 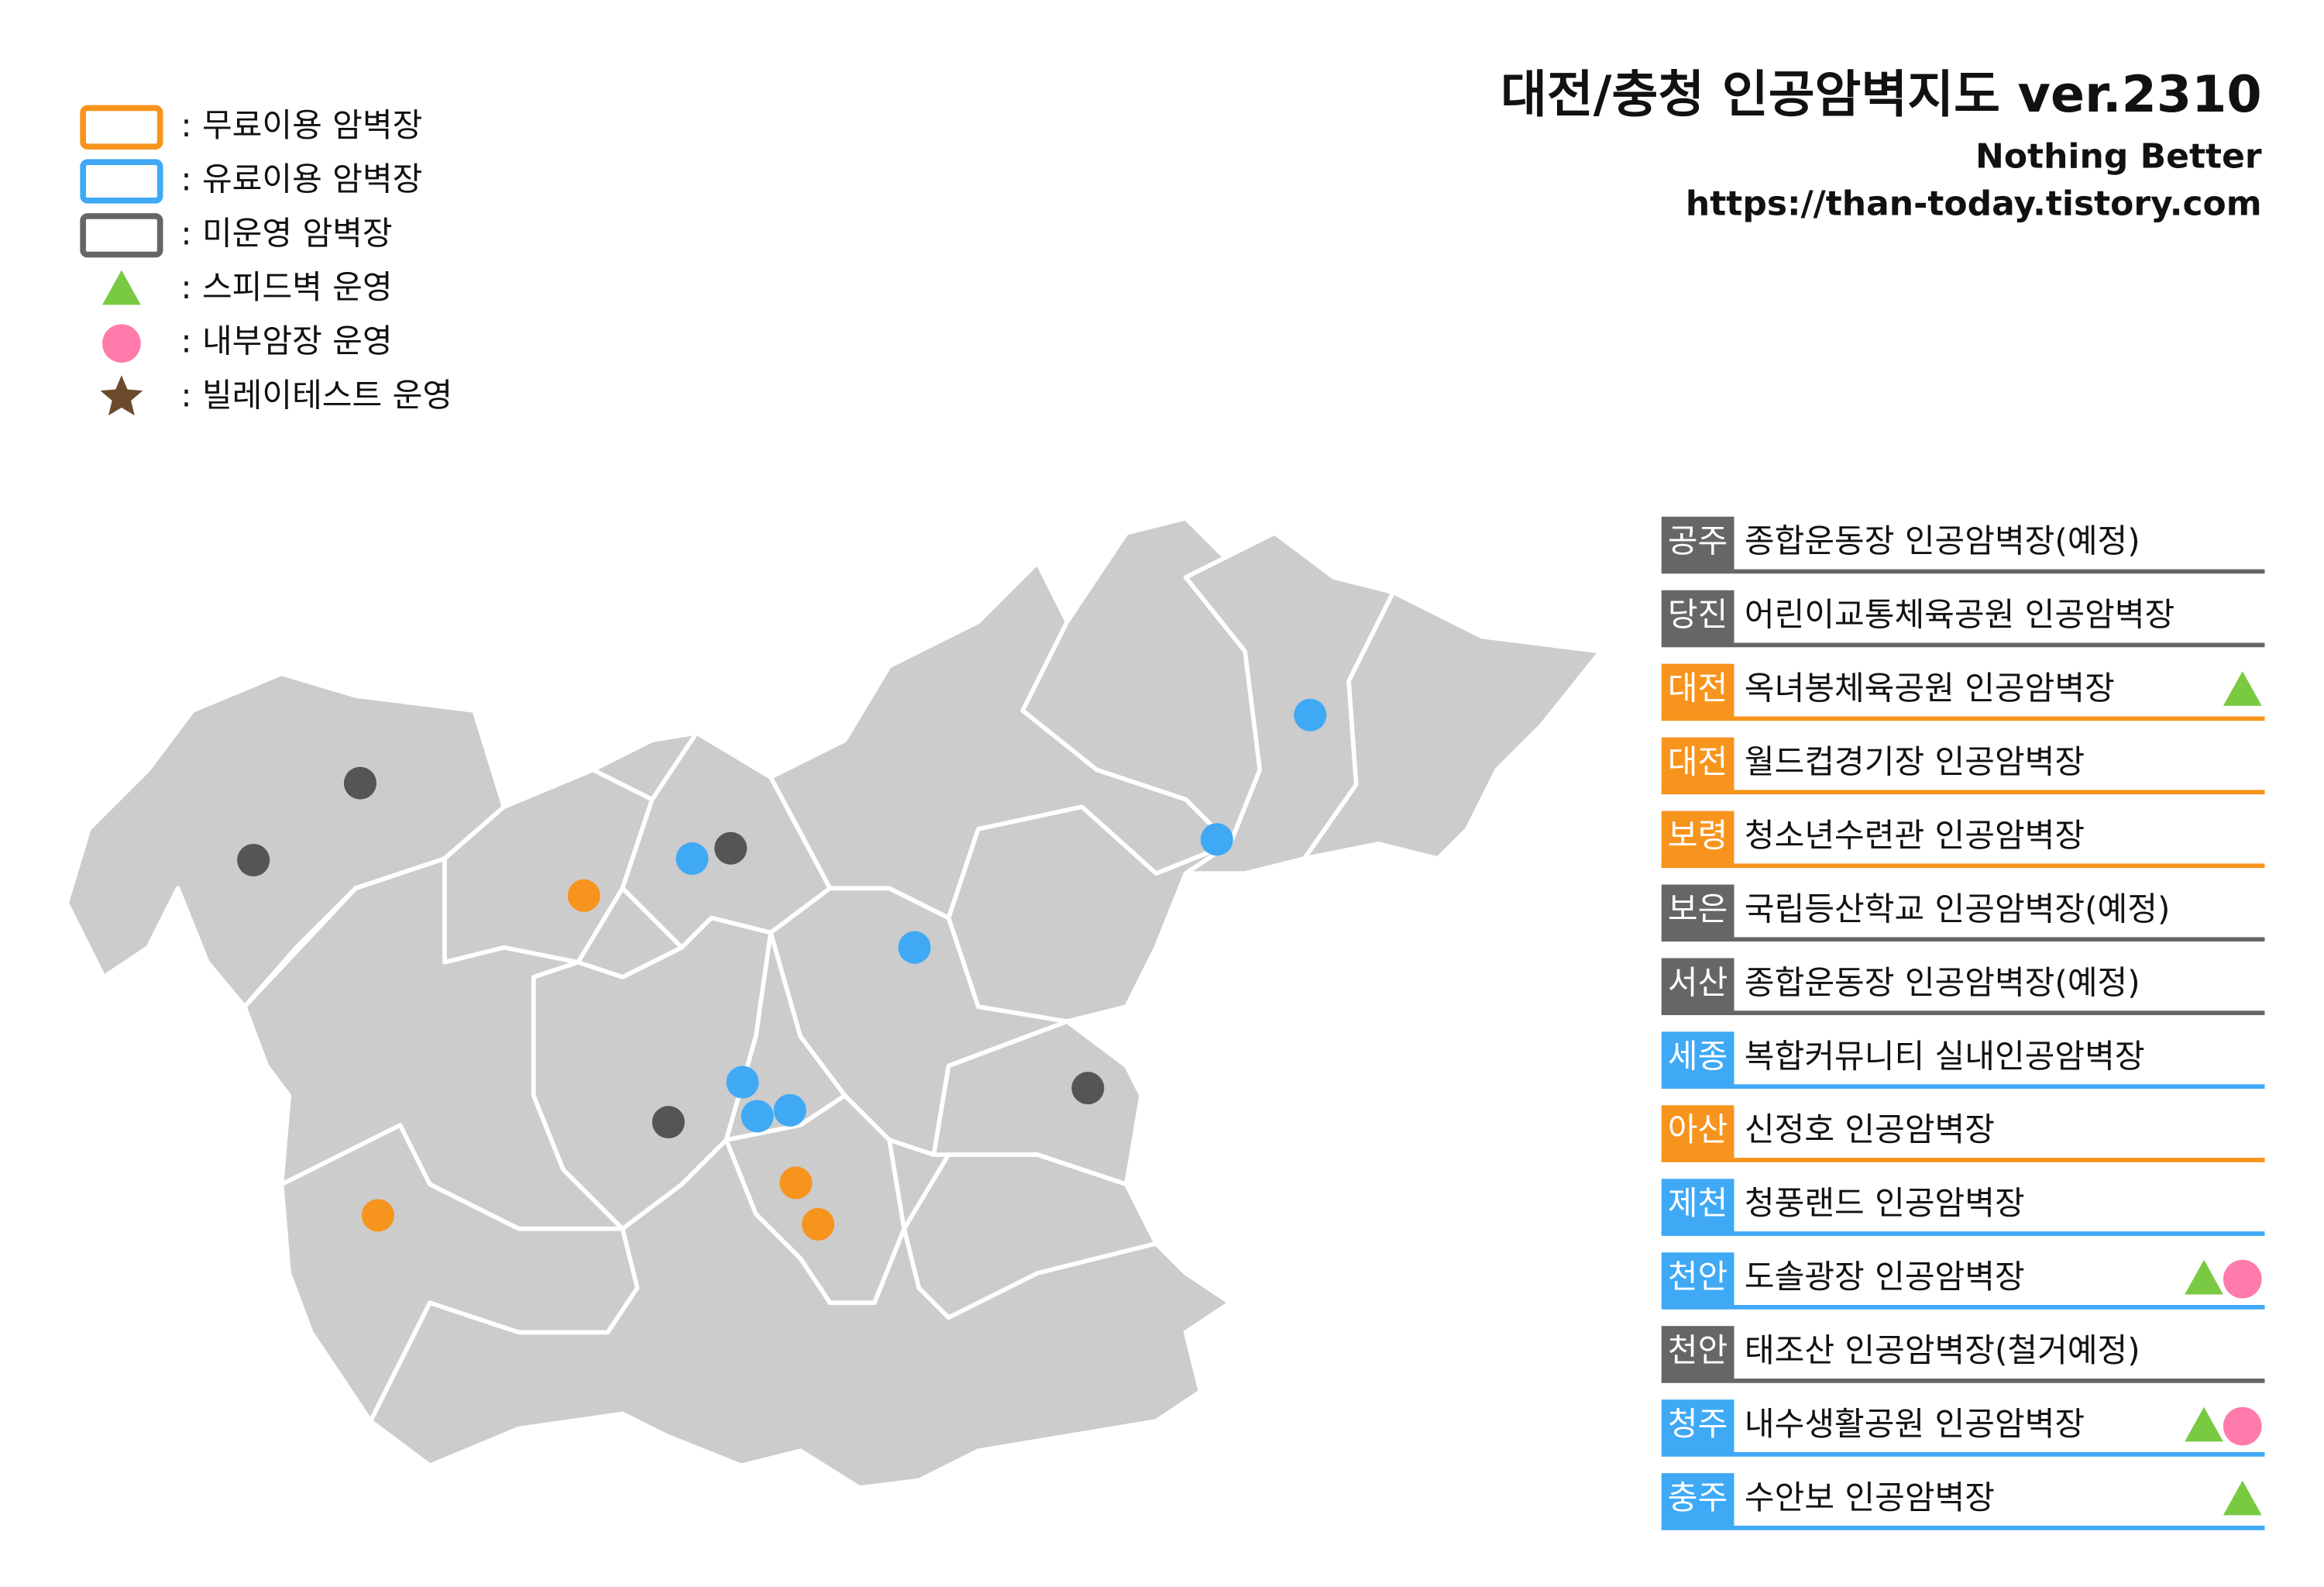 What do you see at coordinates (1698, 615) in the screenshot?
I see `region-label: 당진` at bounding box center [1698, 615].